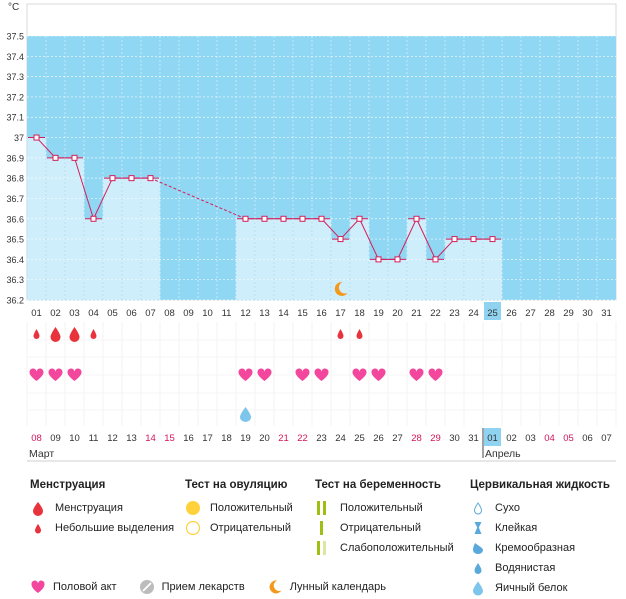 Image resolution: width=626 pixels, height=599 pixels. Describe the element at coordinates (321, 313) in the screenshot. I see `cycle-day-label: 16` at that location.